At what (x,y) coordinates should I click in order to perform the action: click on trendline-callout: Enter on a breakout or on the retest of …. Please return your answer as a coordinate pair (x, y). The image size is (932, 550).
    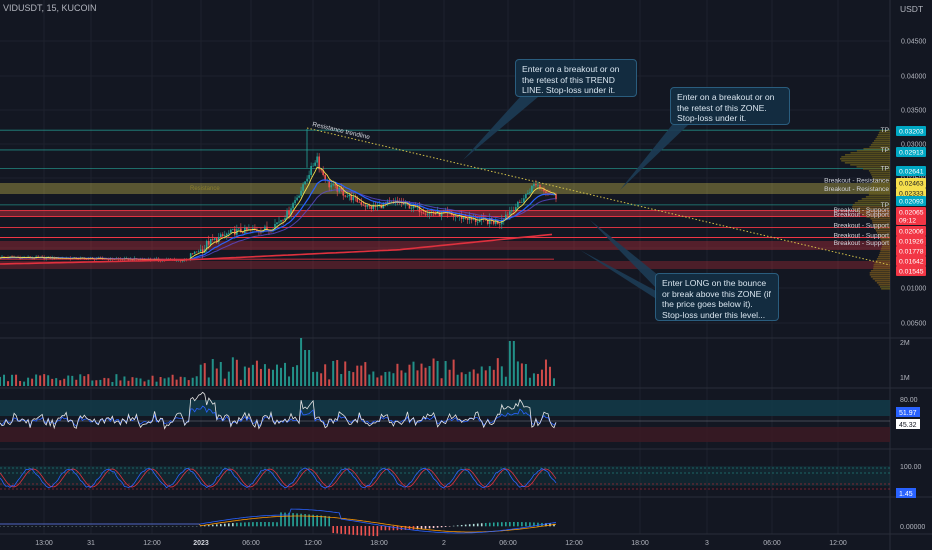
    Looking at the image, I should click on (576, 78).